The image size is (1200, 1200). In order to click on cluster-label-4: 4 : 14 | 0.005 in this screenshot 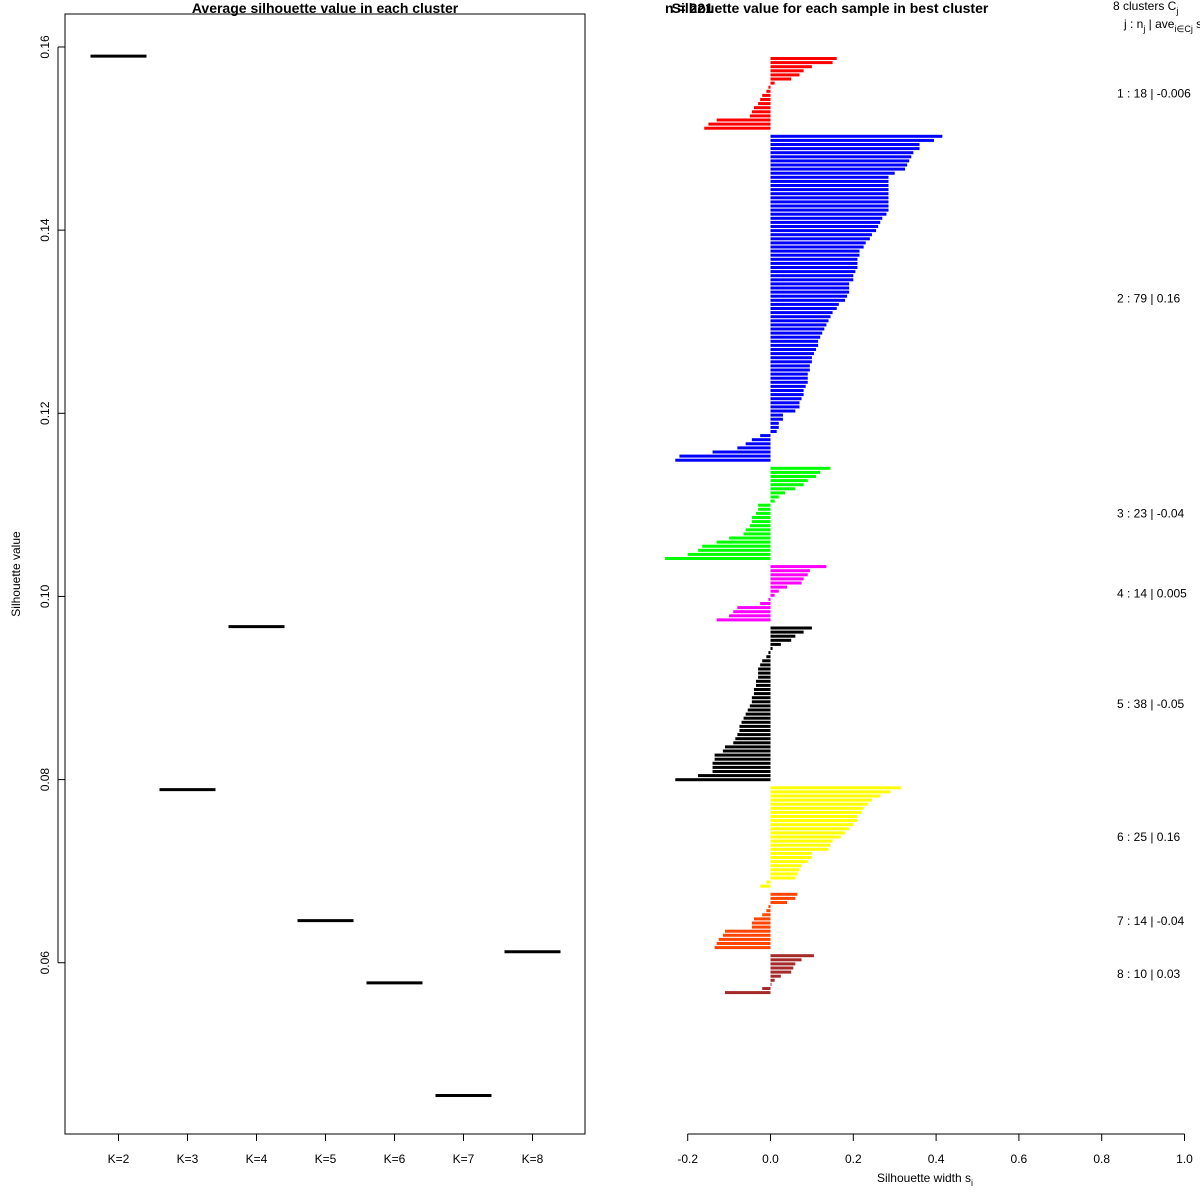, I will do `click(1152, 593)`.